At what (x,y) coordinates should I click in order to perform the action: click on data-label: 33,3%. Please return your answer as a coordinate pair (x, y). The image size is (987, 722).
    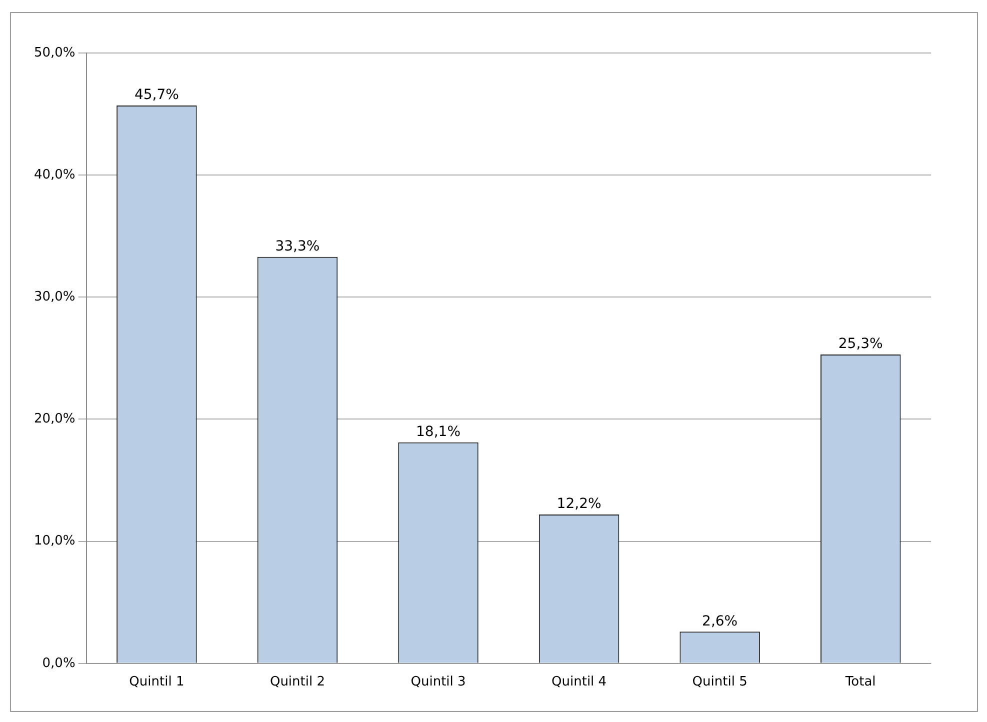
    Looking at the image, I should click on (297, 246).